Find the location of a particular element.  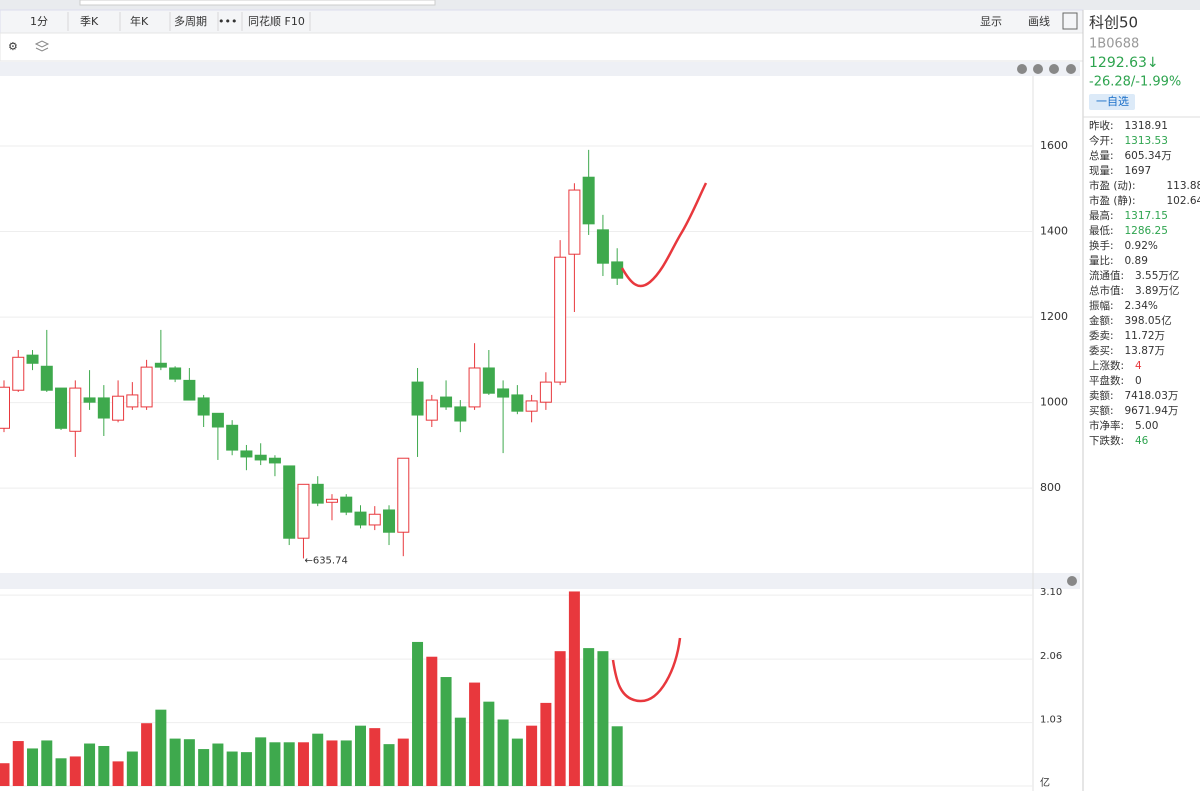

stat-value: 3.55万亿 is located at coordinates (1157, 275).